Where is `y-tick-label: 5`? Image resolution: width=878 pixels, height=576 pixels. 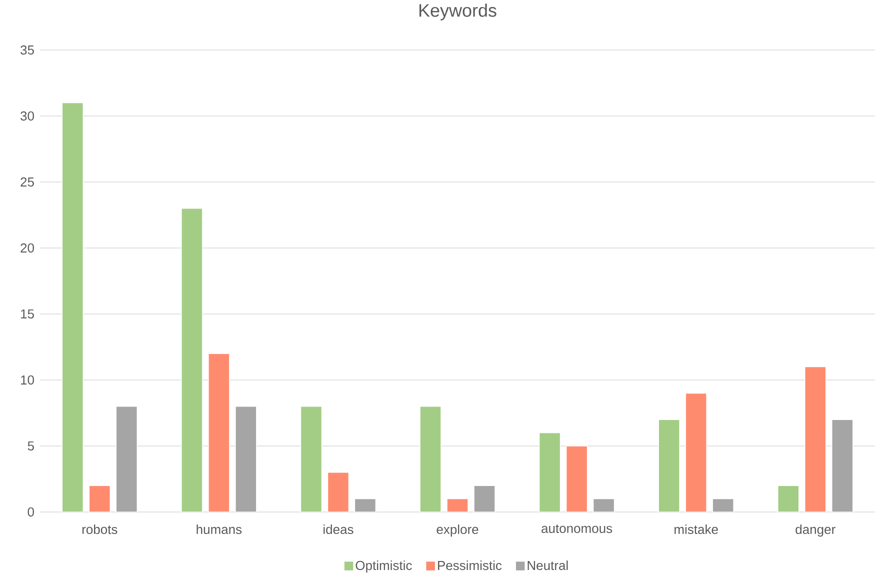 y-tick-label: 5 is located at coordinates (31, 446).